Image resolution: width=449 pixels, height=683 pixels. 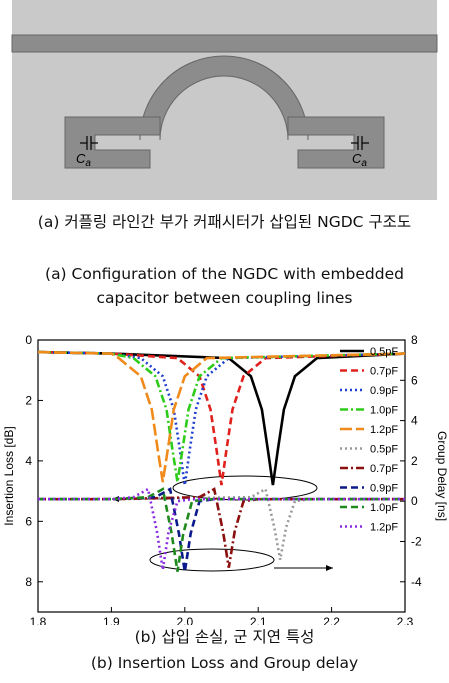 What do you see at coordinates (112, 142) in the screenshot?
I see `left-coupler` at bounding box center [112, 142].